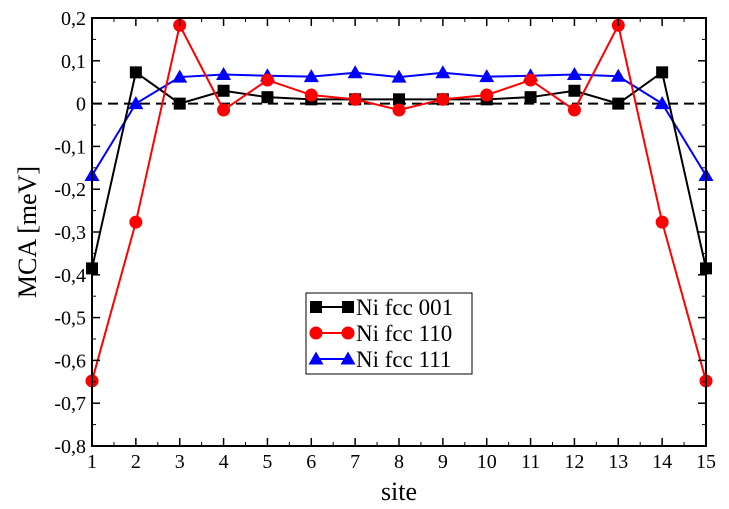  I want to click on legend-entry: Ni fcc 110, so click(380, 333).